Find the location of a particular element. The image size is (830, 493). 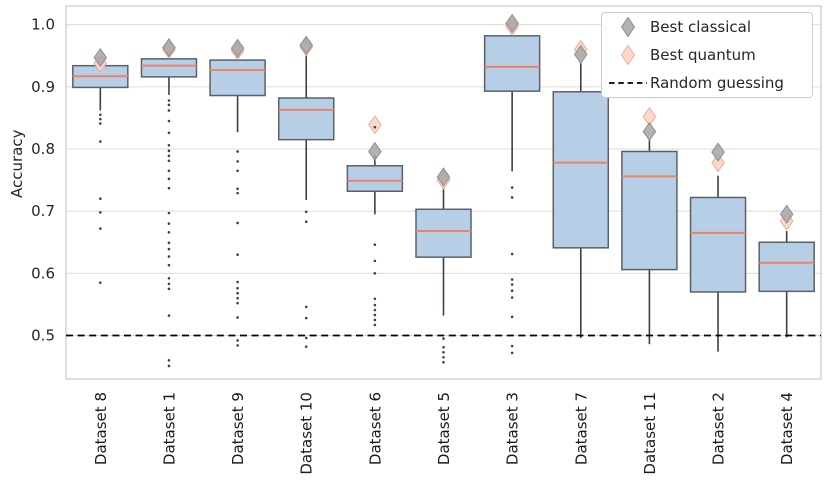

x-tick-label: Dataset 8 is located at coordinates (101, 428).